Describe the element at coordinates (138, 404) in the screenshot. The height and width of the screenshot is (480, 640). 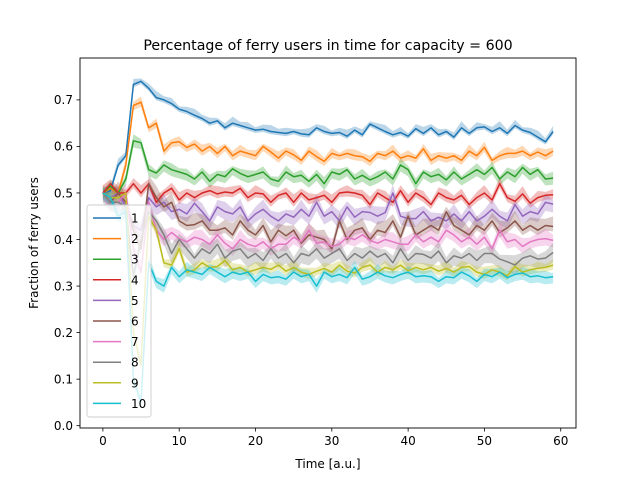
I see `legend-label-10: 10` at that location.